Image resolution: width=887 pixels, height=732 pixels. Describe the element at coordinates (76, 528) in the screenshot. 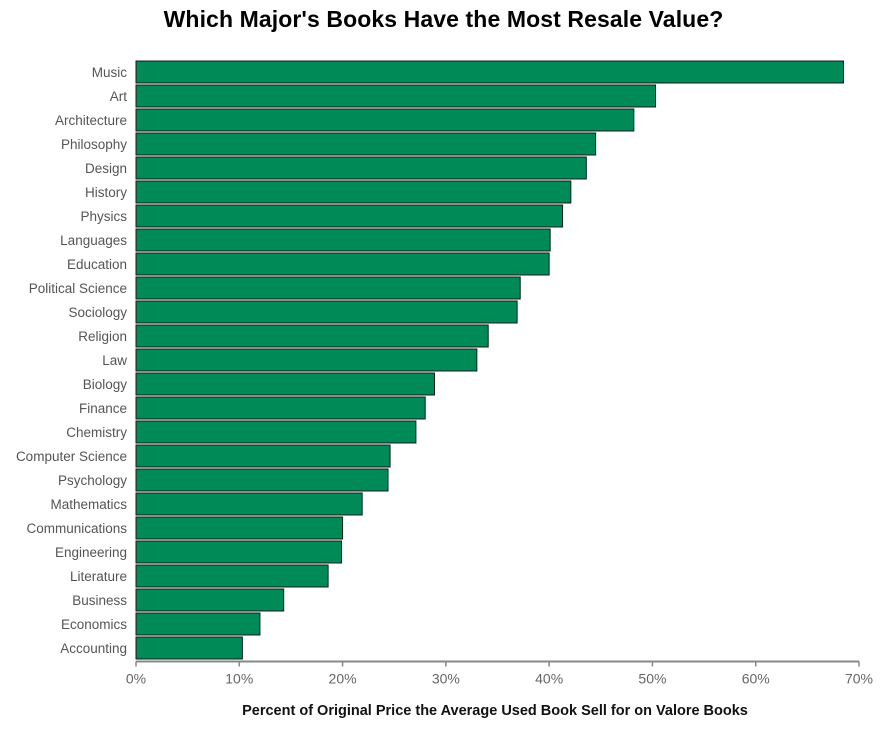

I see `category-label-communications: Communications` at that location.